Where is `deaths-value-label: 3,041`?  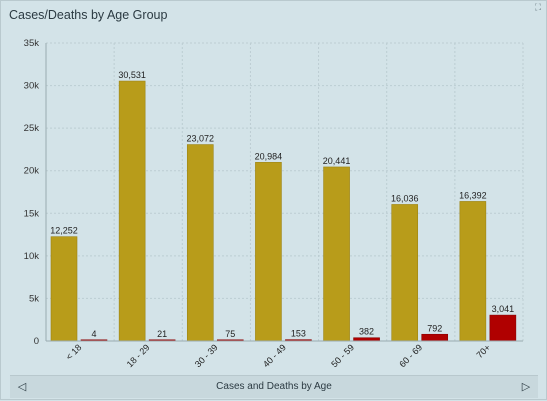 deaths-value-label: 3,041 is located at coordinates (503, 309).